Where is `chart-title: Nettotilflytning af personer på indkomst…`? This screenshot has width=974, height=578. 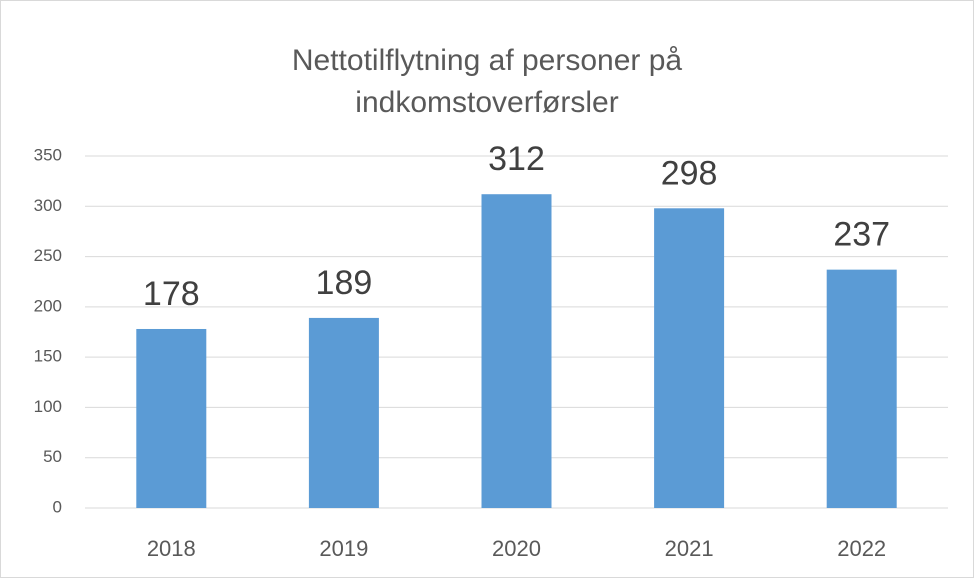
chart-title: Nettotilflytning af personer på indkomst… is located at coordinates (487, 81).